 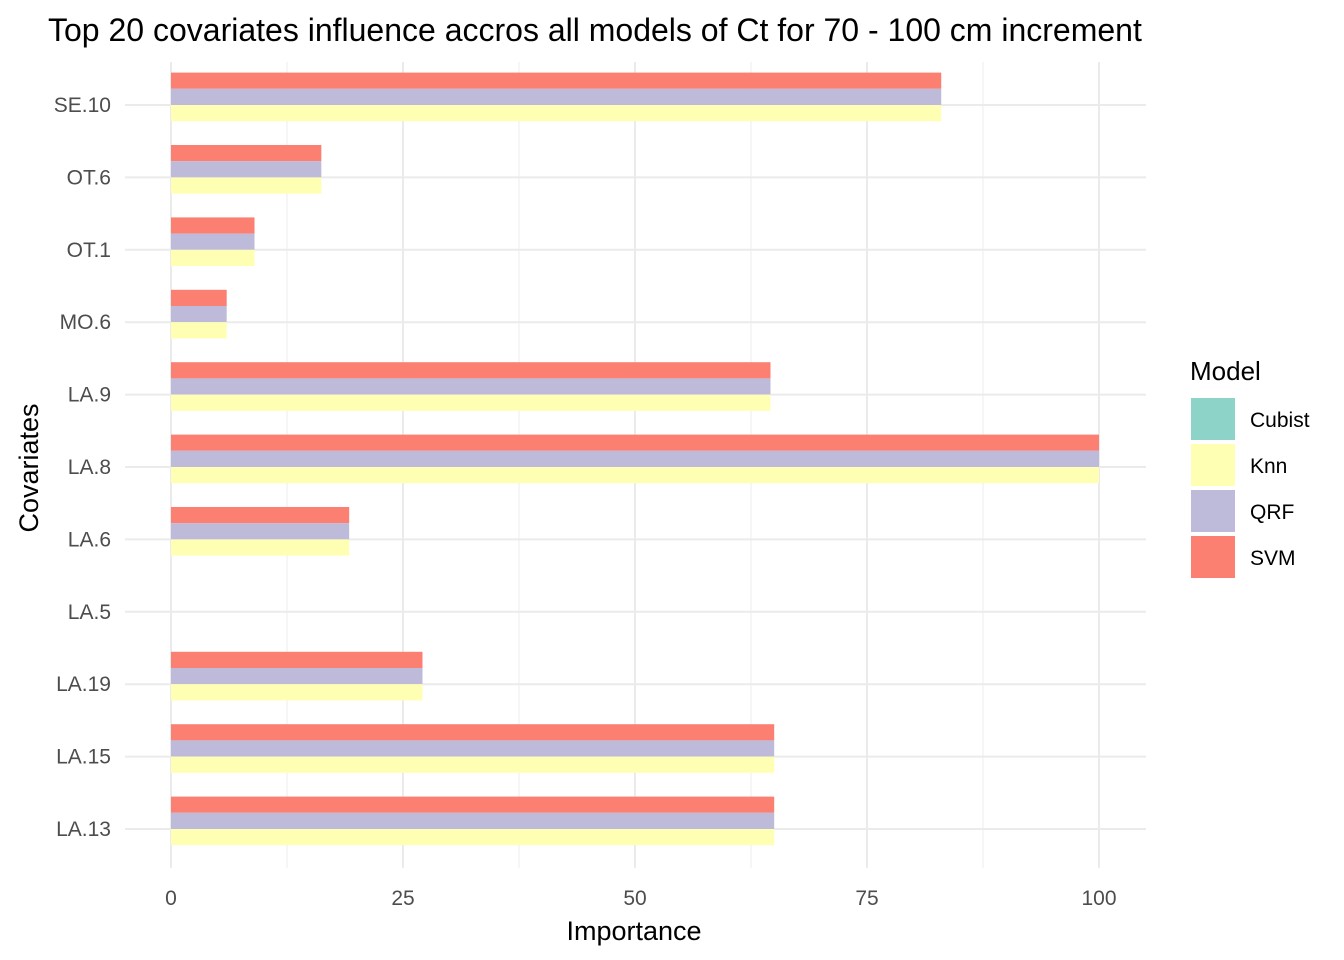 I want to click on y-tick-label: OT.6, so click(x=89, y=177).